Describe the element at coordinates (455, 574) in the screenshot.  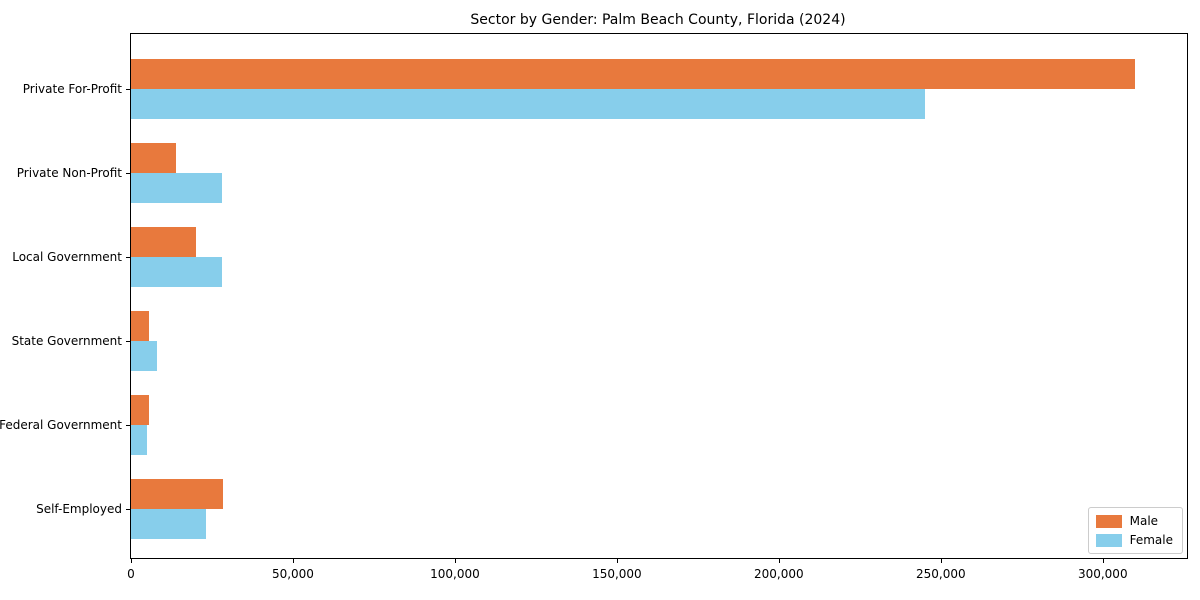
I see `x-axis-tick-label-2: 100,000` at that location.